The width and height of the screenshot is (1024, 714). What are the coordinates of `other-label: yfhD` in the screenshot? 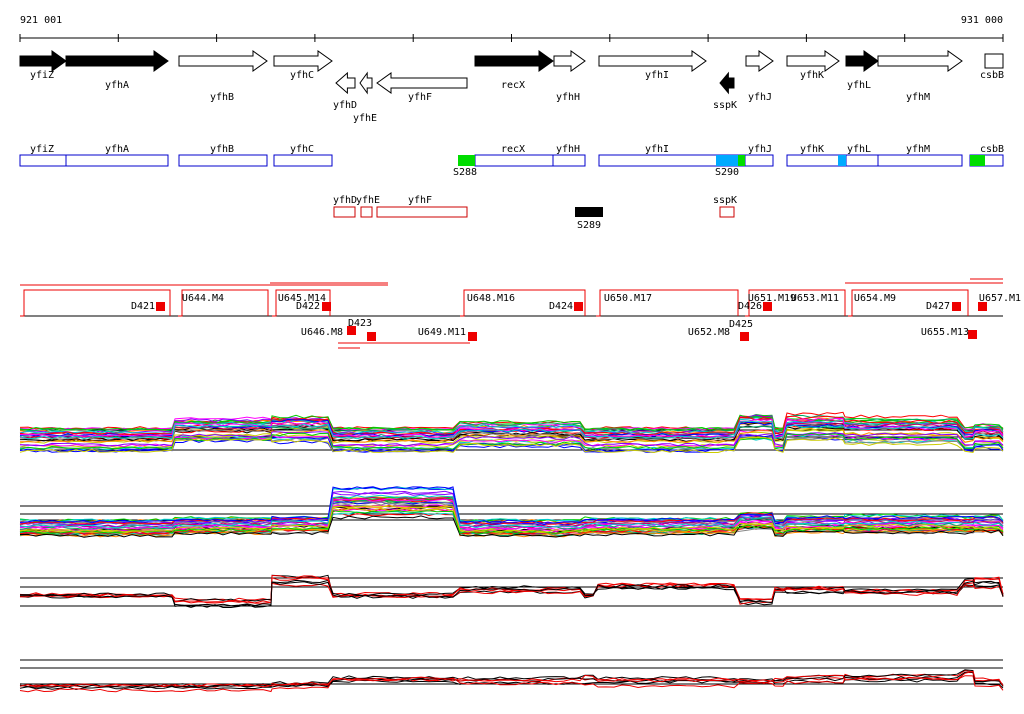 It's located at (345, 200).